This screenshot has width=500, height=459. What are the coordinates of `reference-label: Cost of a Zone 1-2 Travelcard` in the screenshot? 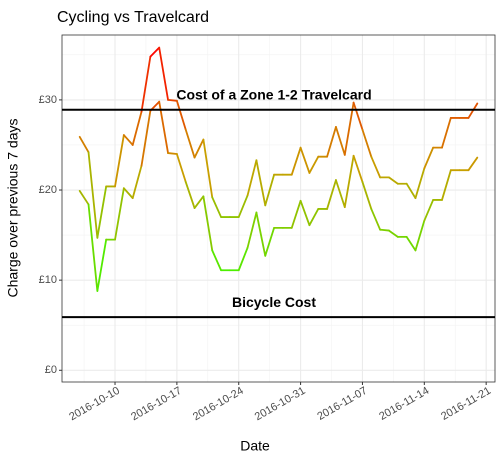 It's located at (273, 95).